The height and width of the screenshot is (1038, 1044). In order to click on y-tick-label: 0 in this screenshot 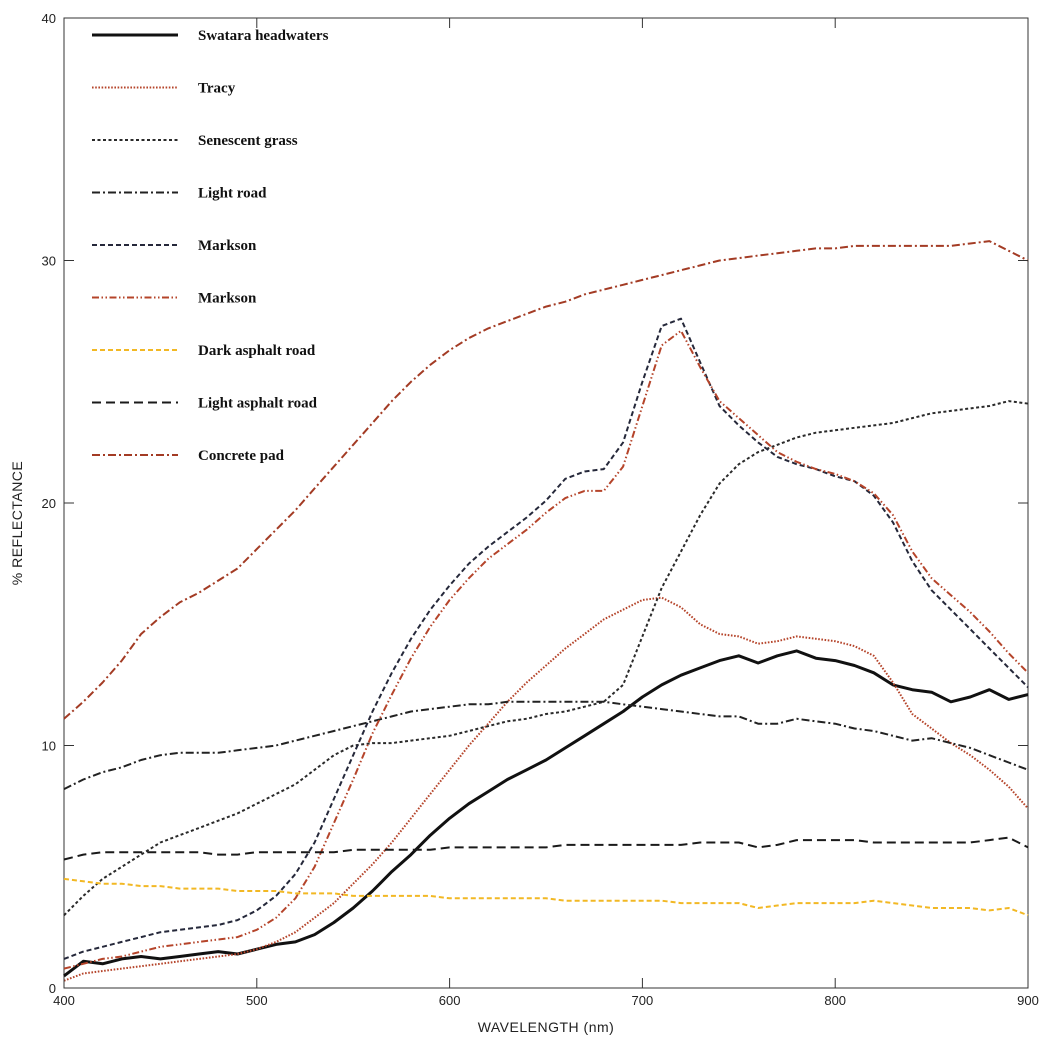, I will do `click(52, 988)`.